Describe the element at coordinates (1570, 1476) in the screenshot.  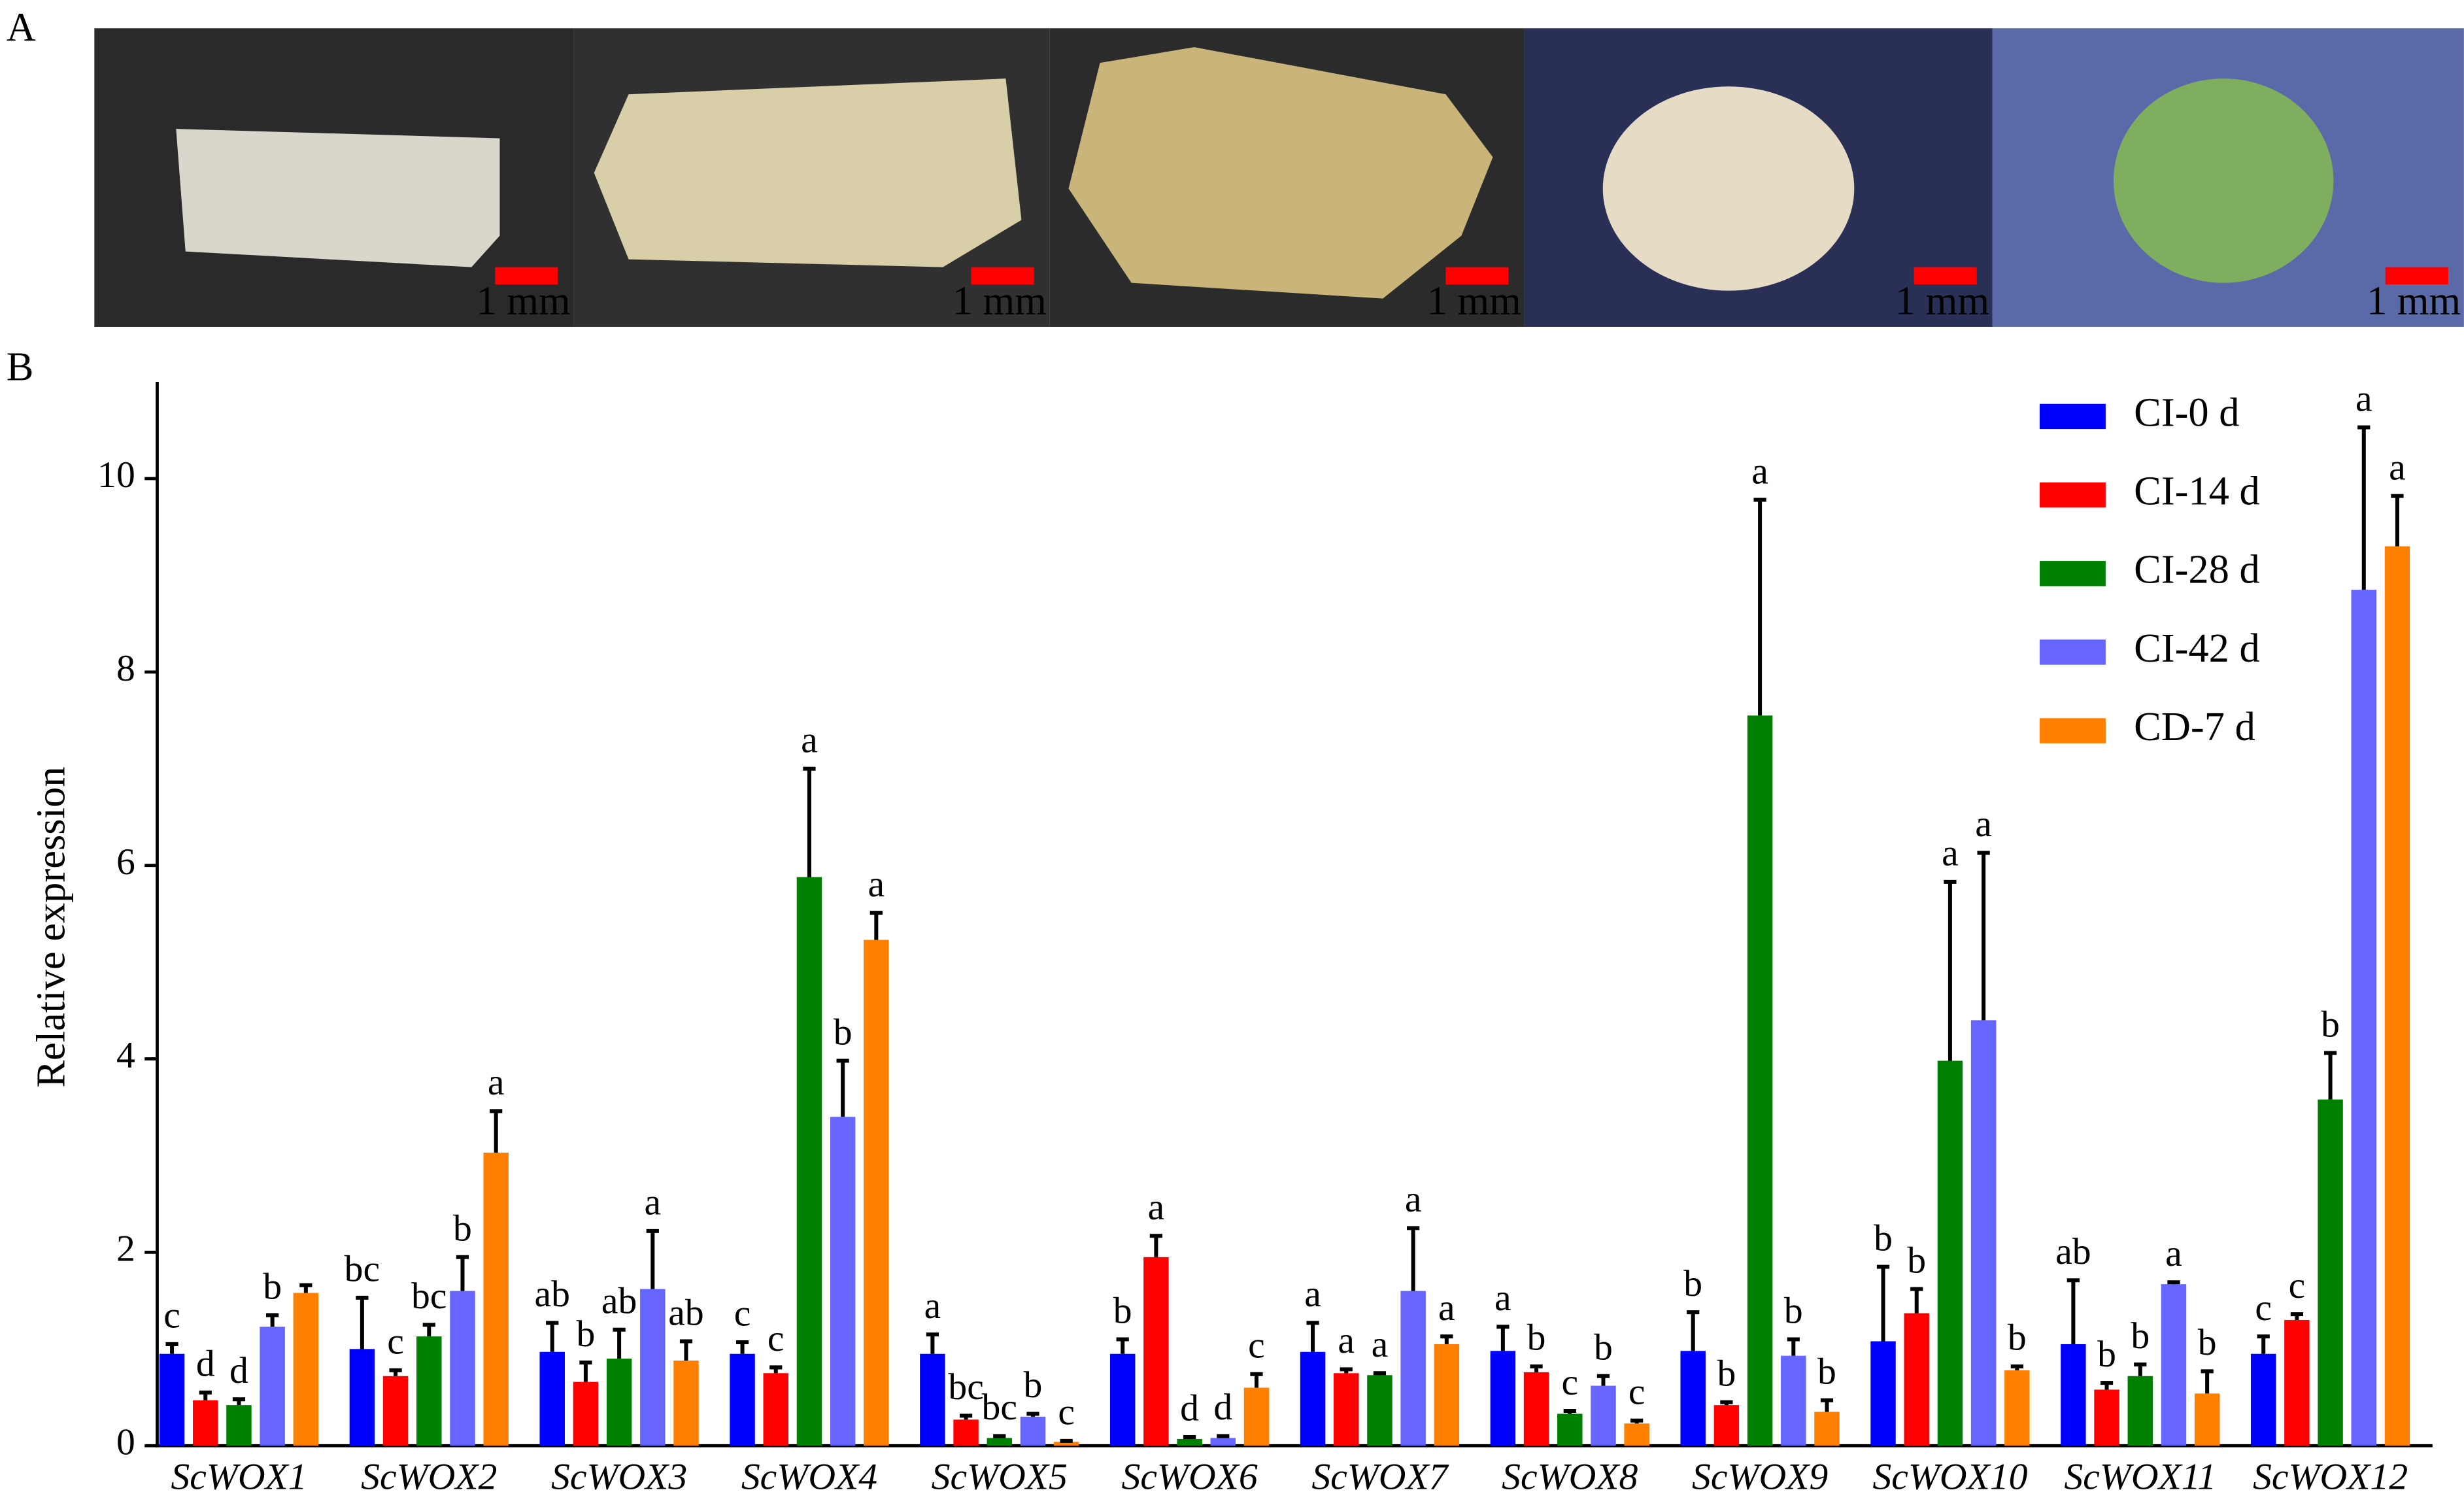
I see `x-tick-label: ScWOX8` at that location.